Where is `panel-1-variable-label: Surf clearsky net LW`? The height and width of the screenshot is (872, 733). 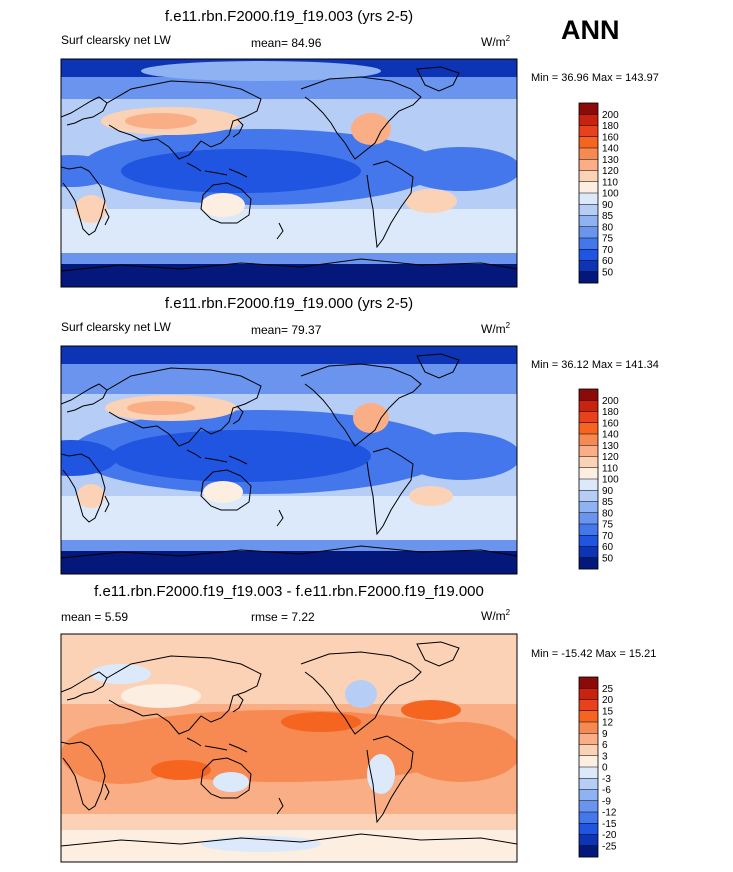 panel-1-variable-label: Surf clearsky net LW is located at coordinates (116, 40).